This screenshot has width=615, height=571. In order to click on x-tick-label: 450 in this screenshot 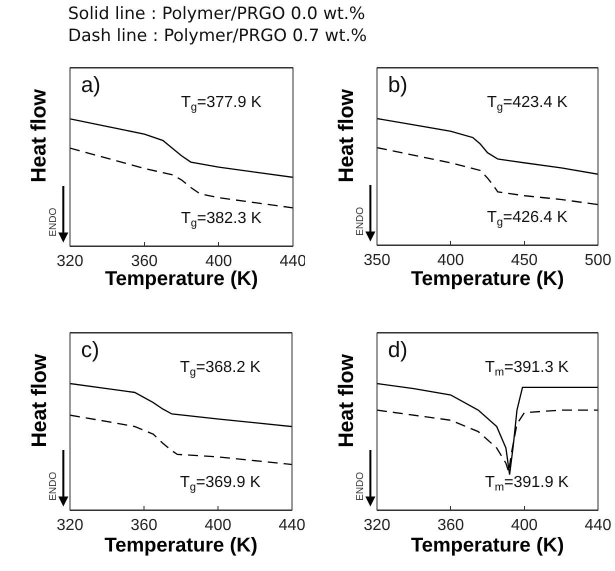, I will do `click(524, 261)`.